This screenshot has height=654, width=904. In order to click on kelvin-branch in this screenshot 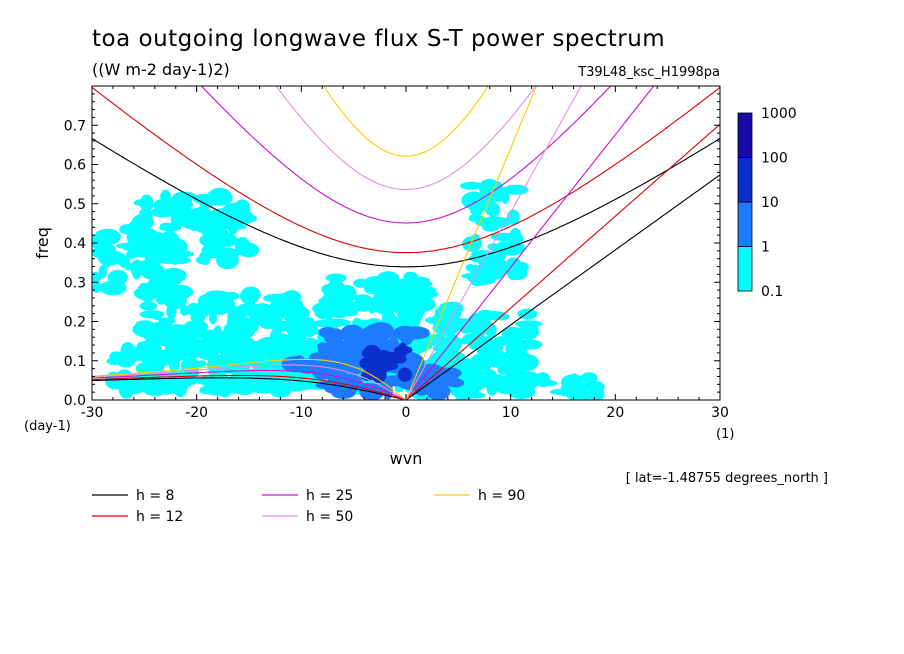, I will do `click(493, 243)`.